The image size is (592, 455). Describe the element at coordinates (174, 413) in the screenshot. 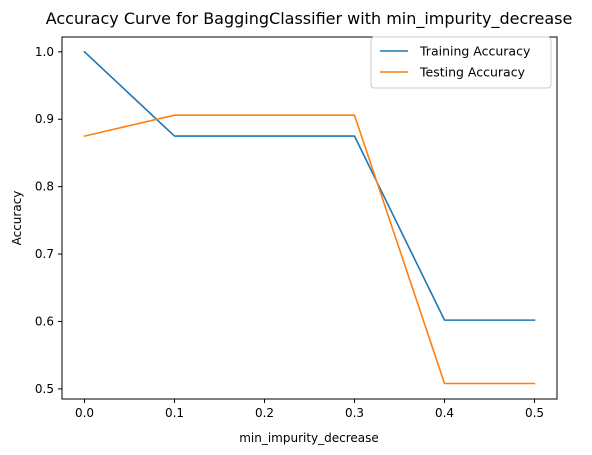

I see `x-tick-label: 0.1` at that location.